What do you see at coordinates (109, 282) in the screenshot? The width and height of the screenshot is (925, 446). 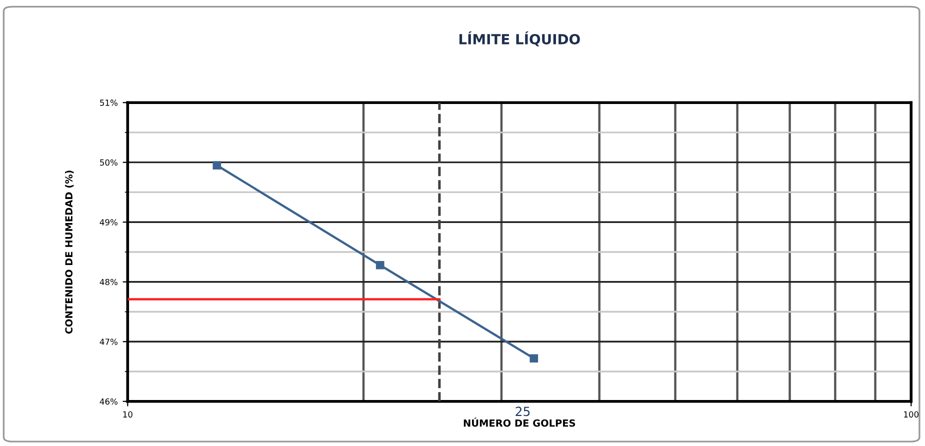 I see `y-tick-label: 48%` at bounding box center [109, 282].